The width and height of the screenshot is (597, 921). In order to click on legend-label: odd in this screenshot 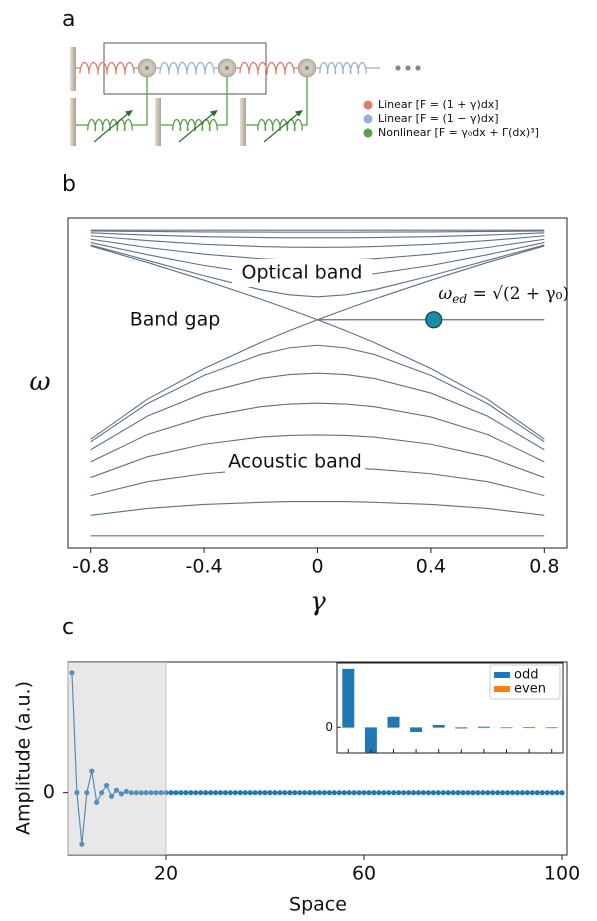, I will do `click(526, 675)`.